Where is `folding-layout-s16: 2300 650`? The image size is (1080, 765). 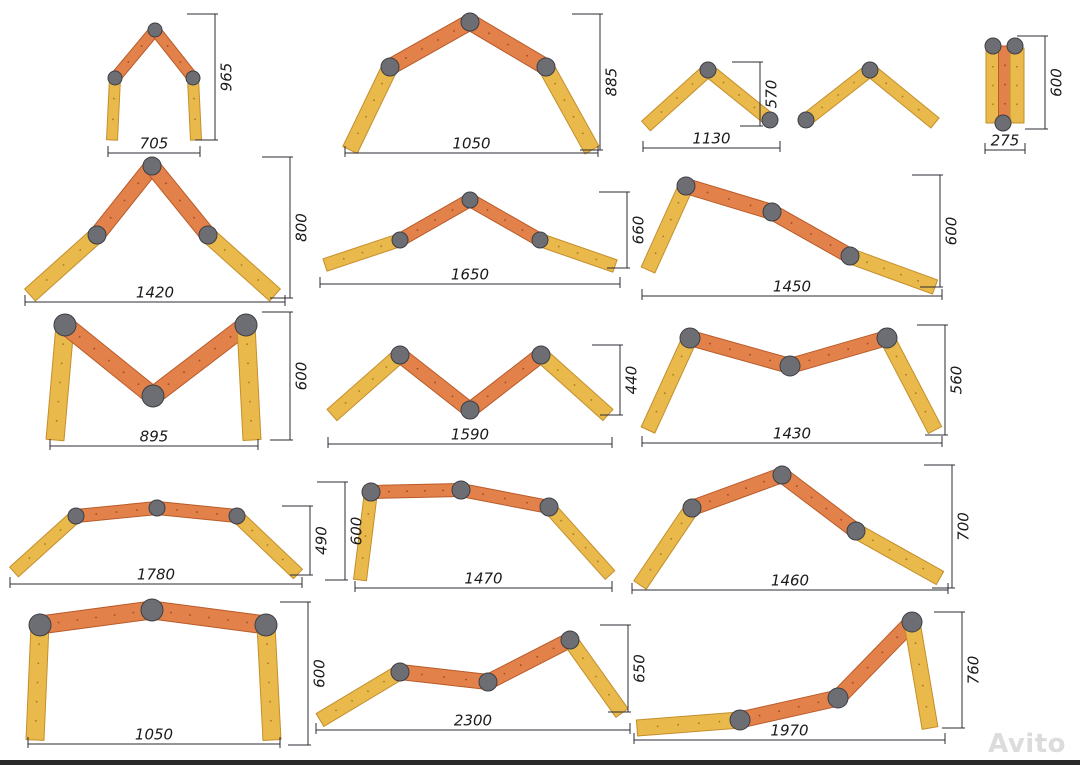 folding-layout-s16: 2300 650 is located at coordinates (482, 679).